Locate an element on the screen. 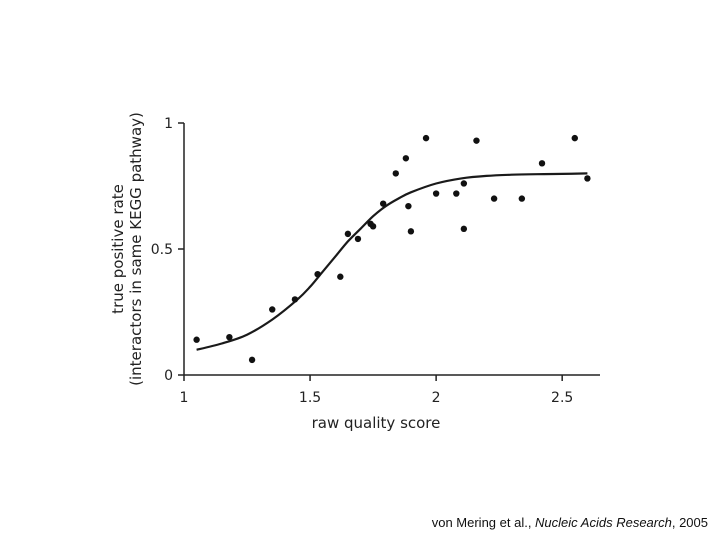  y-ticks: 00.51 is located at coordinates (167, 250).